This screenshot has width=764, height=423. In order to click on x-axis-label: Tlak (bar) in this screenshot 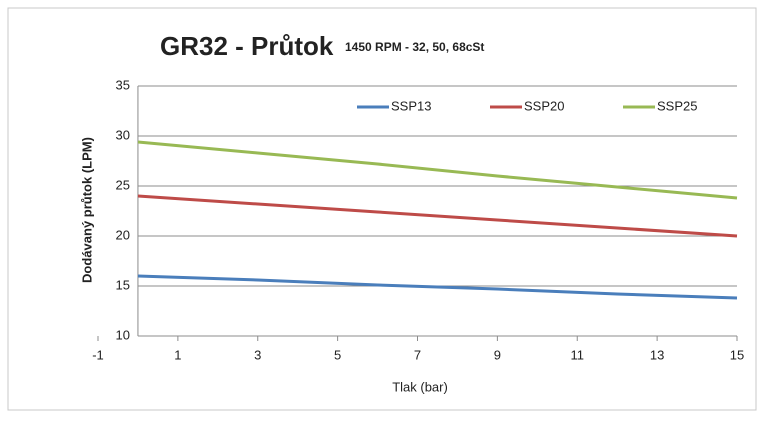, I will do `click(420, 386)`.